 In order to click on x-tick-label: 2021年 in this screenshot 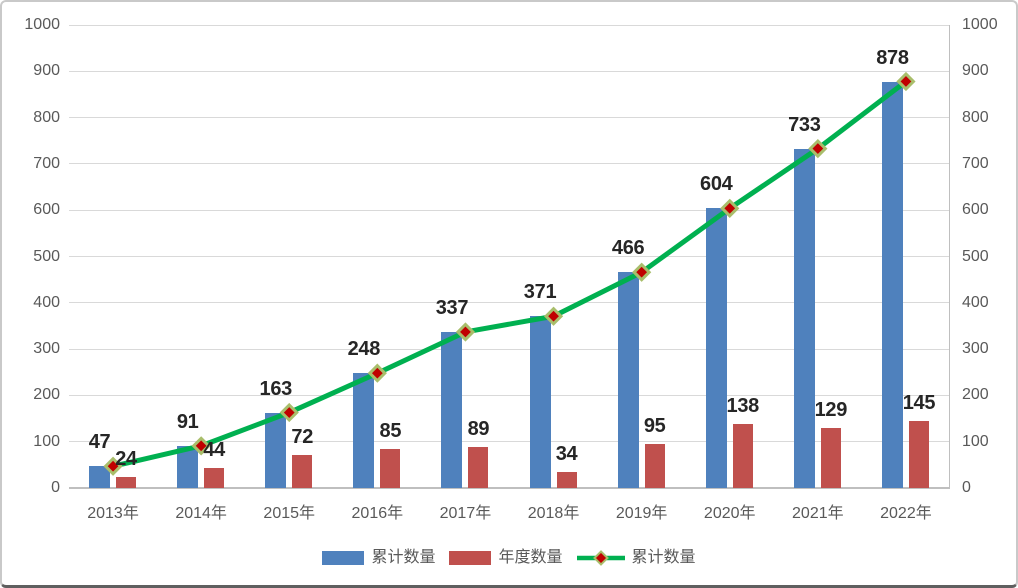, I will do `click(818, 513)`.